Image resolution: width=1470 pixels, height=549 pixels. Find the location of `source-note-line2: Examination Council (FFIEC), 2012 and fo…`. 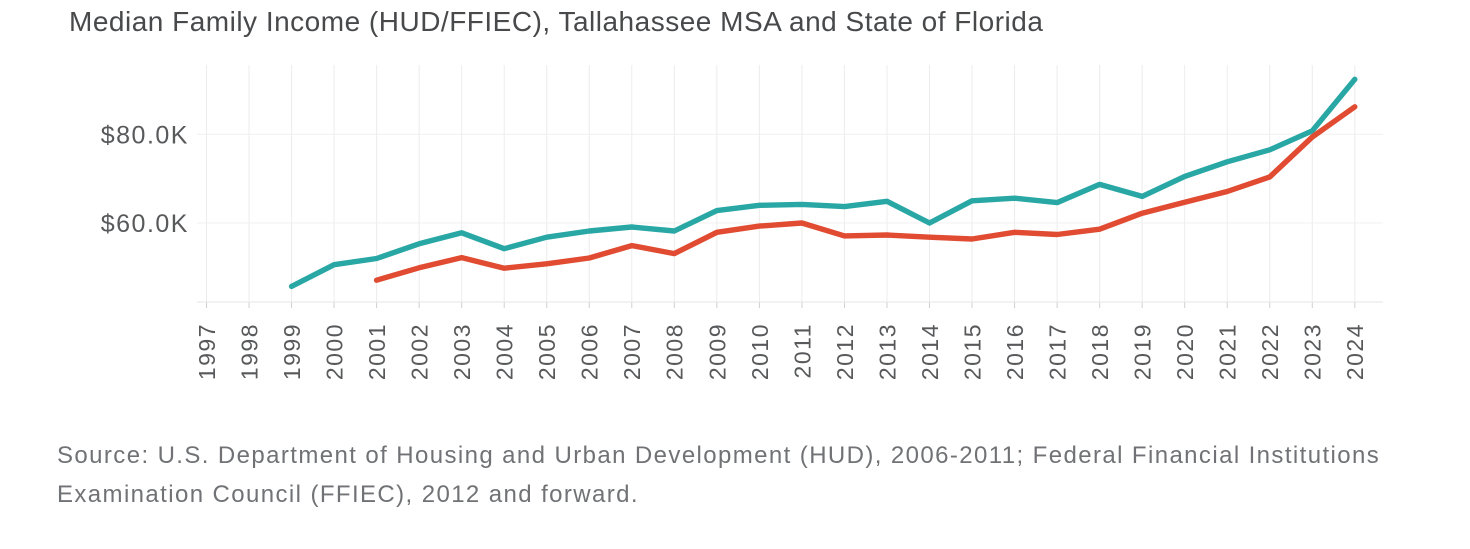

source-note-line2: Examination Council (FFIEC), 2012 and fo… is located at coordinates (348, 494).